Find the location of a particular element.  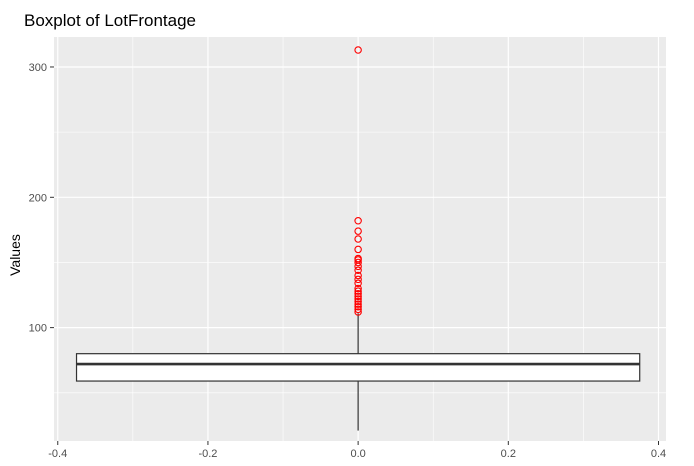

x-tick-label: -0.2 is located at coordinates (207, 454).